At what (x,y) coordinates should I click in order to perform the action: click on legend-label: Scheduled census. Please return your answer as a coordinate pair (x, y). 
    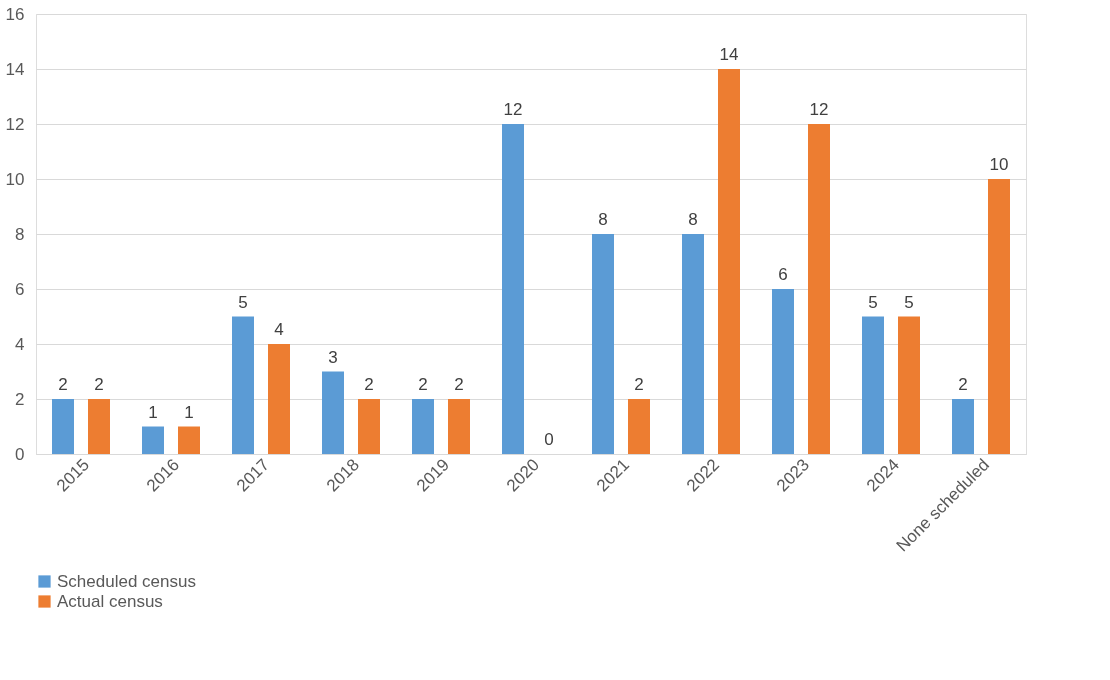
    Looking at the image, I should click on (126, 581).